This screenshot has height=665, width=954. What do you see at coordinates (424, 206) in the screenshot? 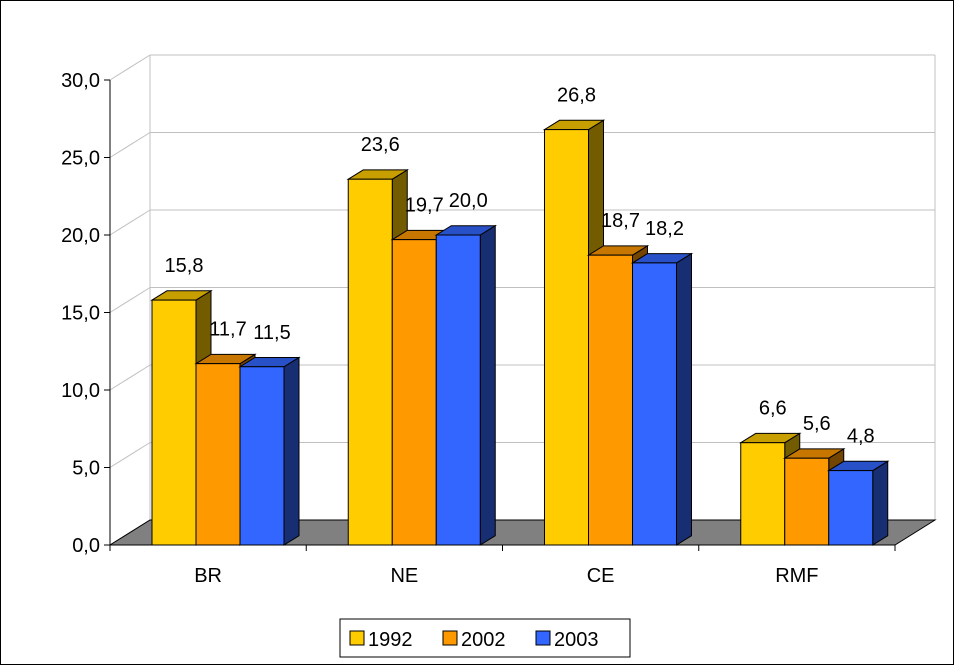
I see `data-label: 19,7` at bounding box center [424, 206].